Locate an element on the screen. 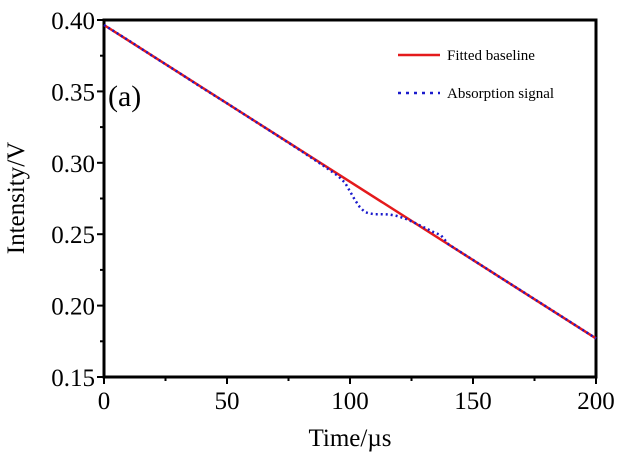 This screenshot has width=620, height=454. x-tick-label: 150 is located at coordinates (473, 401).